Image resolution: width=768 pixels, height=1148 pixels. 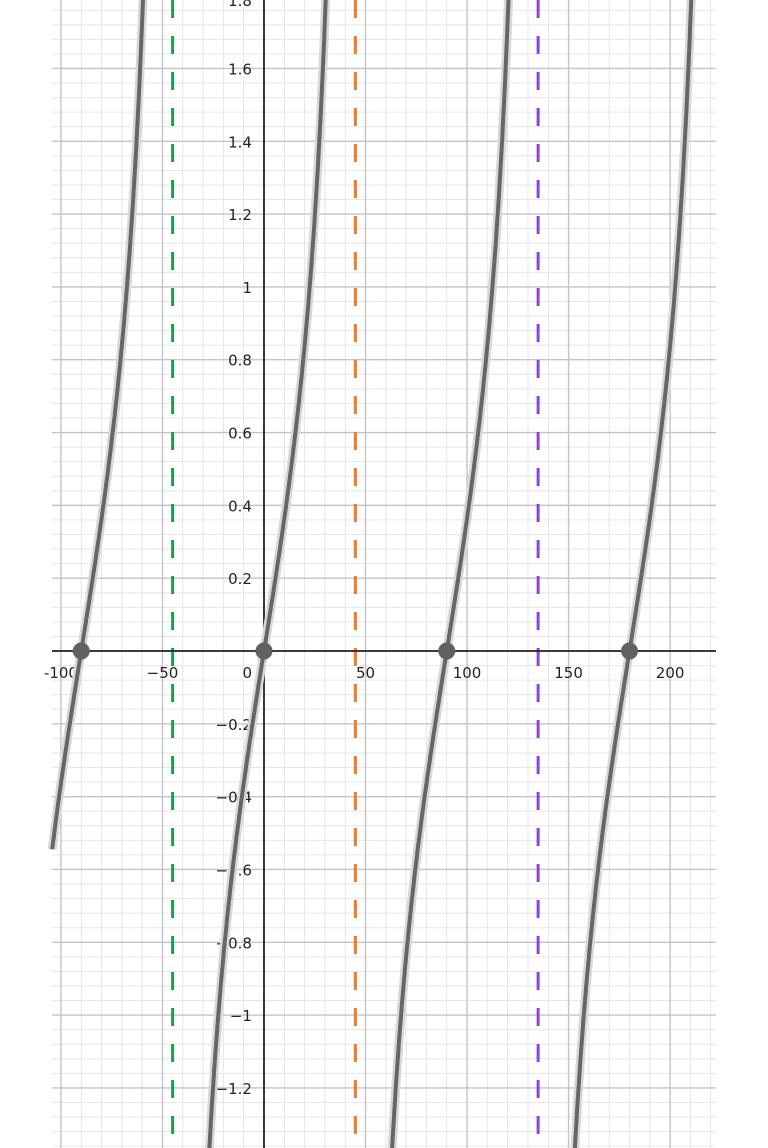 I want to click on curve-halo, so click(x=97, y=425).